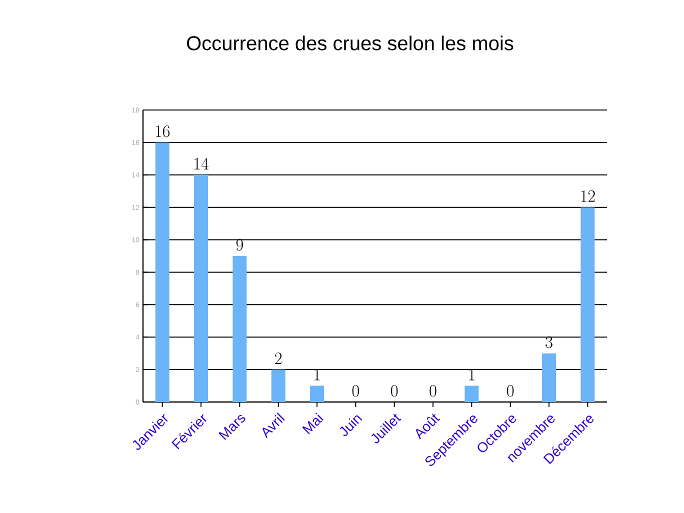 Image resolution: width=684 pixels, height=513 pixels. What do you see at coordinates (588, 196) in the screenshot?
I see `data-label: 12` at bounding box center [588, 196].